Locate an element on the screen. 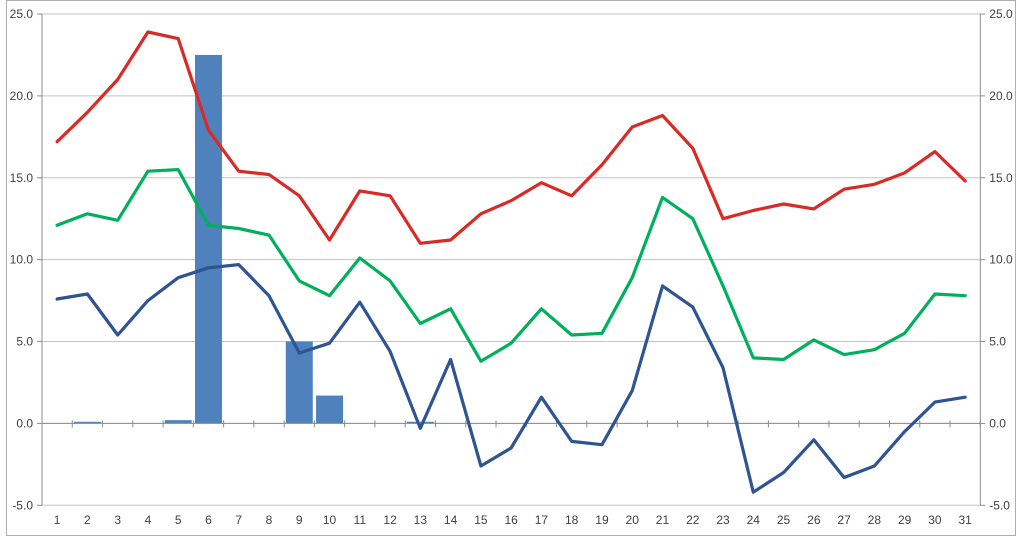 The height and width of the screenshot is (543, 1024). x-label-15: 15 is located at coordinates (481, 520).